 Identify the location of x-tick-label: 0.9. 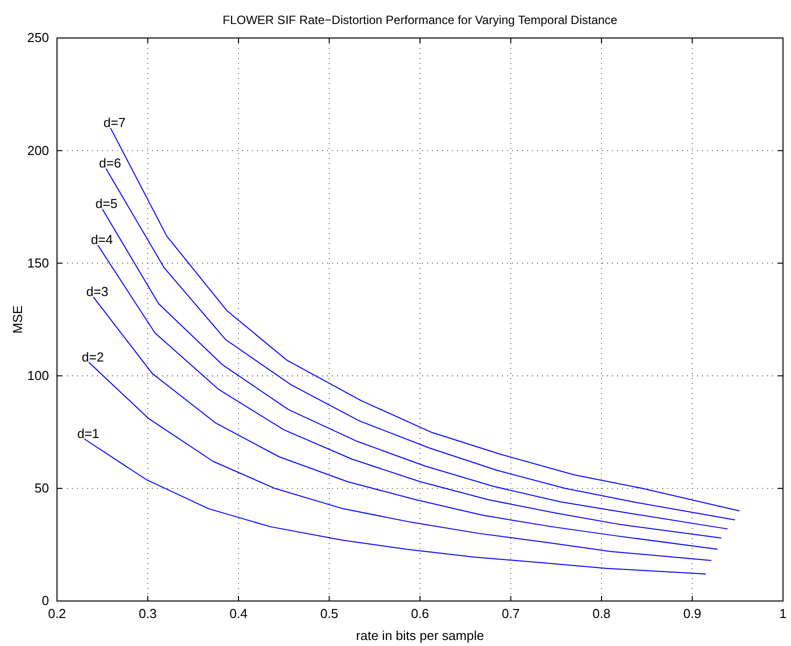
(692, 614).